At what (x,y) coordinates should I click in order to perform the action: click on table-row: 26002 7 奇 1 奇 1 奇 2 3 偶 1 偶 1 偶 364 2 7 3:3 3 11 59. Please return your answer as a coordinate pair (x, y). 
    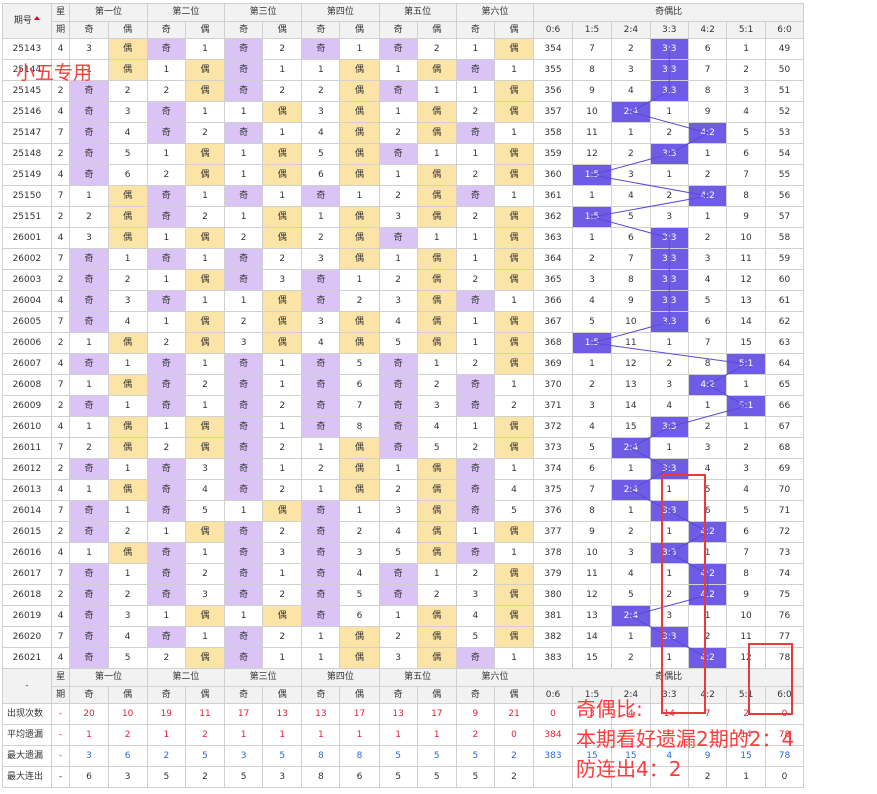
    Looking at the image, I should click on (439, 259).